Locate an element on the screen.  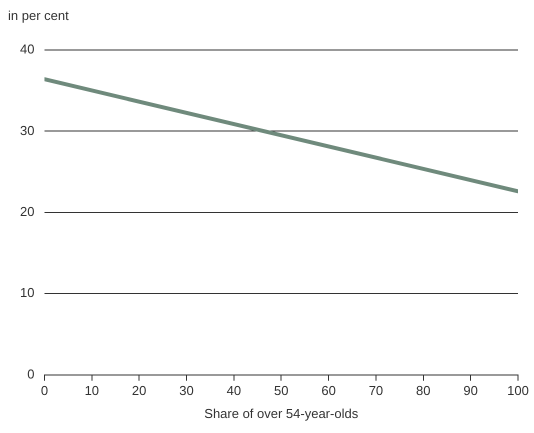
x-tick-label: 80 is located at coordinates (423, 390).